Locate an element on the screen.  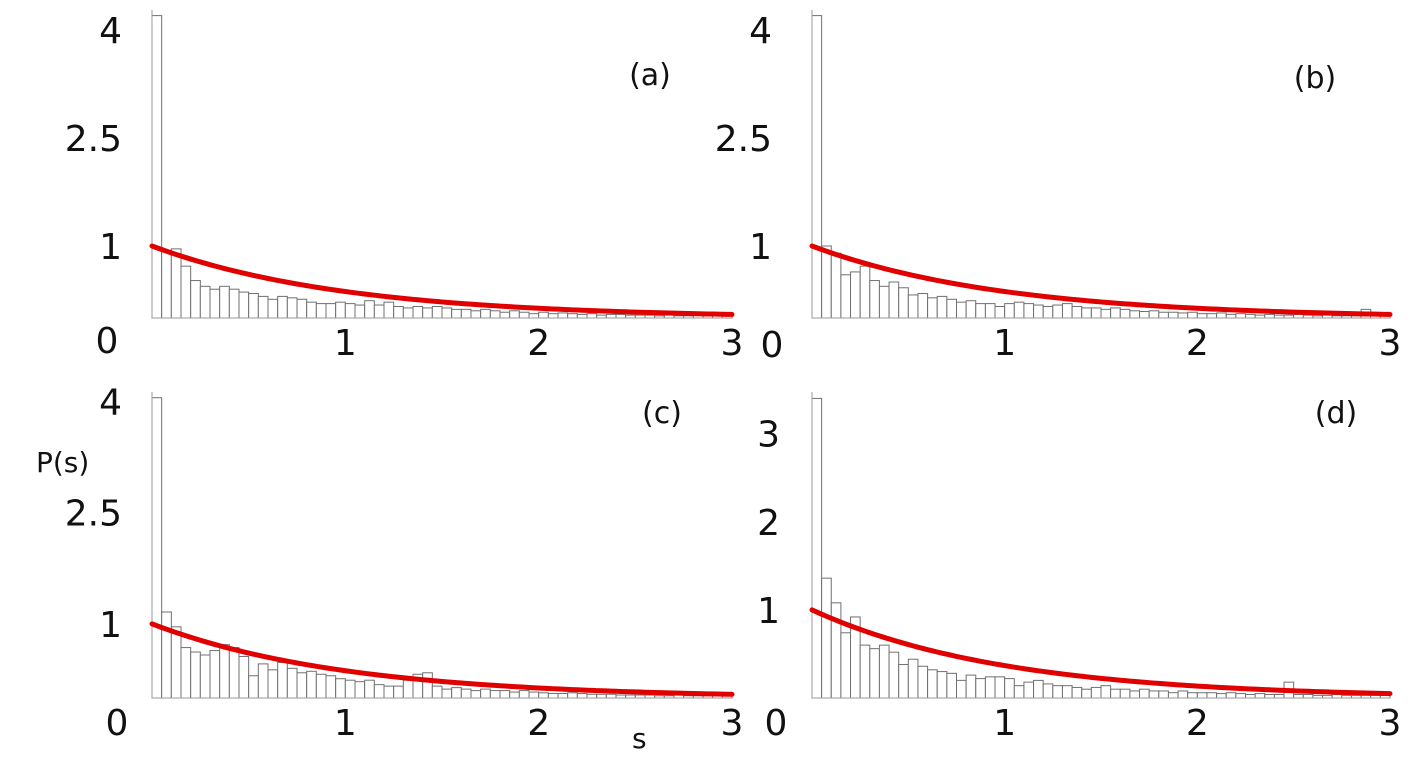
panel-label: (d) is located at coordinates (1336, 413).